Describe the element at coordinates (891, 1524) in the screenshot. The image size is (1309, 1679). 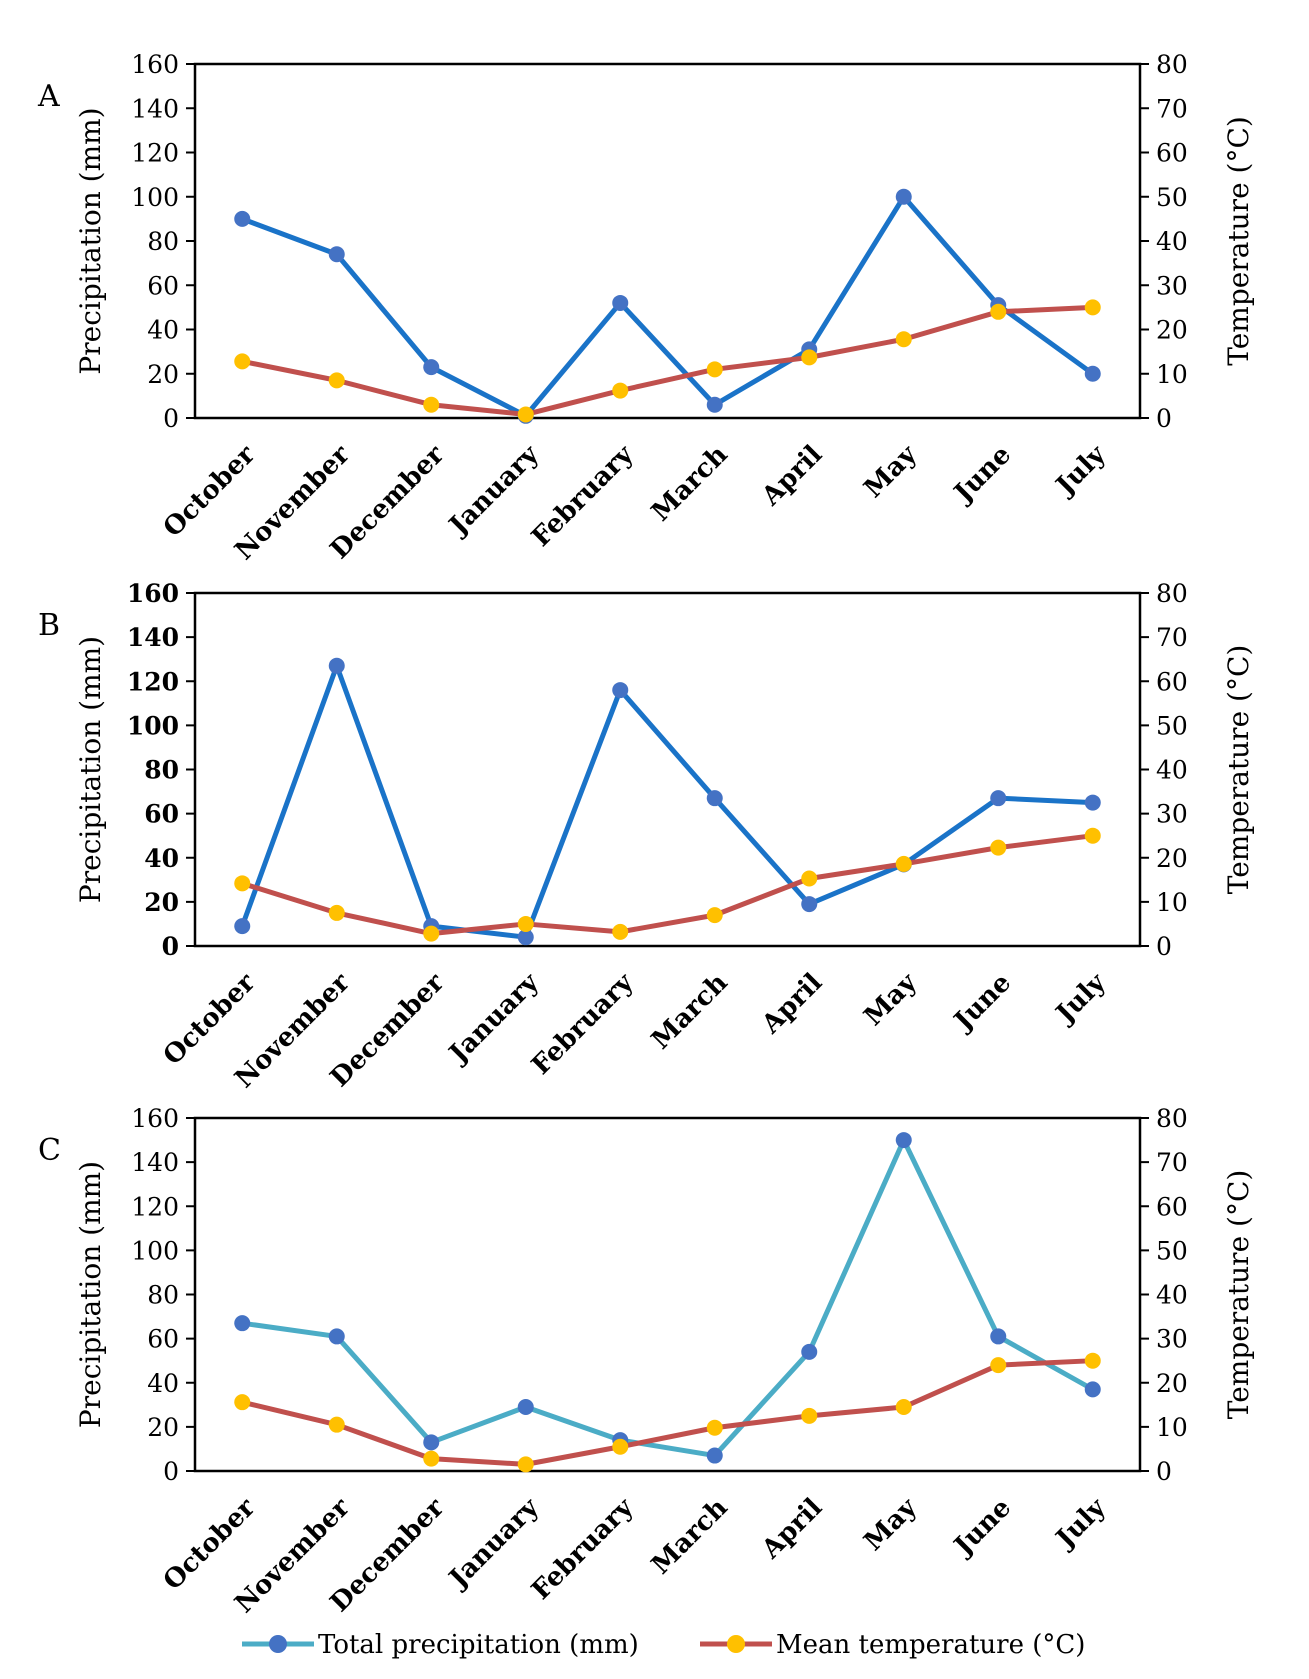
I see `x-tick-label: May` at that location.